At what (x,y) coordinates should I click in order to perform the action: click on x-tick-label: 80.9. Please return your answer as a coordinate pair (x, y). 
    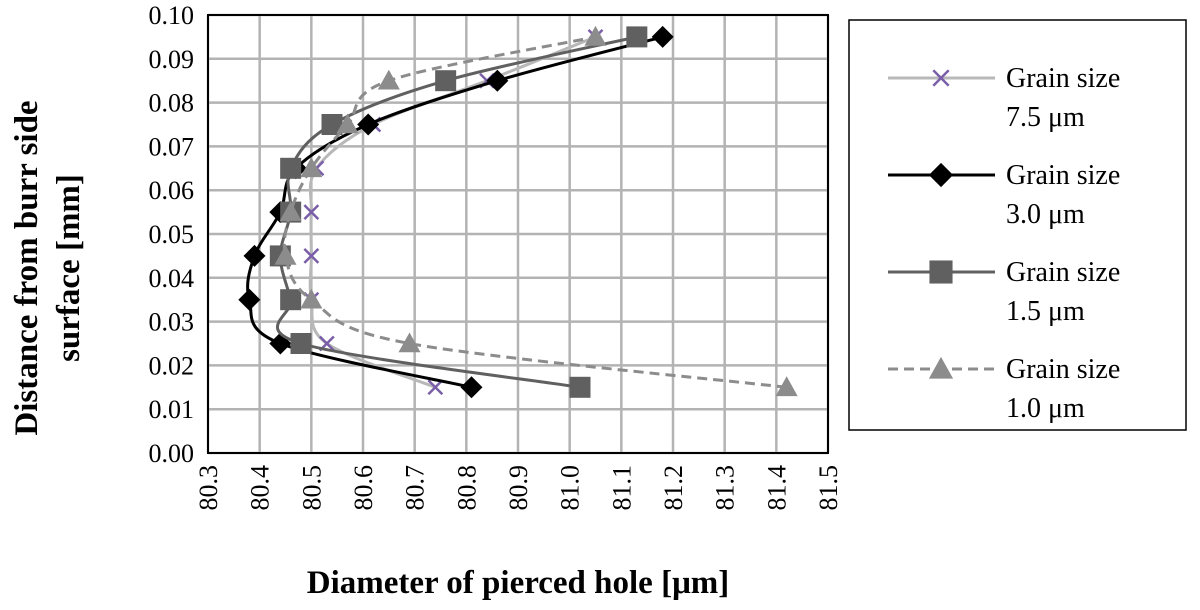
    Looking at the image, I should click on (518, 488).